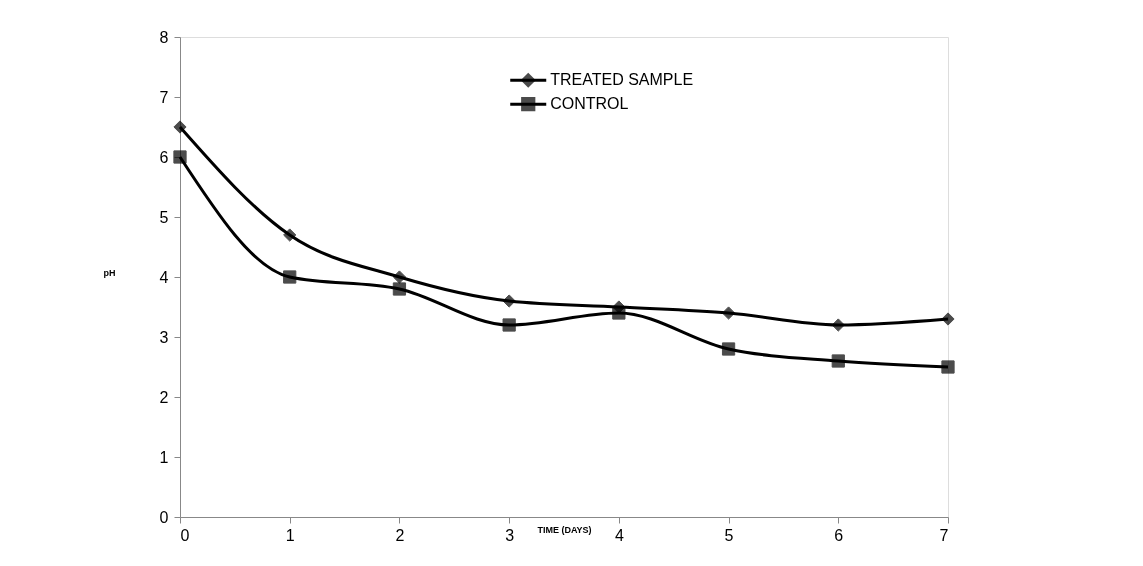  Describe the element at coordinates (109, 272) in the screenshot. I see `y-axis-title: pH` at that location.